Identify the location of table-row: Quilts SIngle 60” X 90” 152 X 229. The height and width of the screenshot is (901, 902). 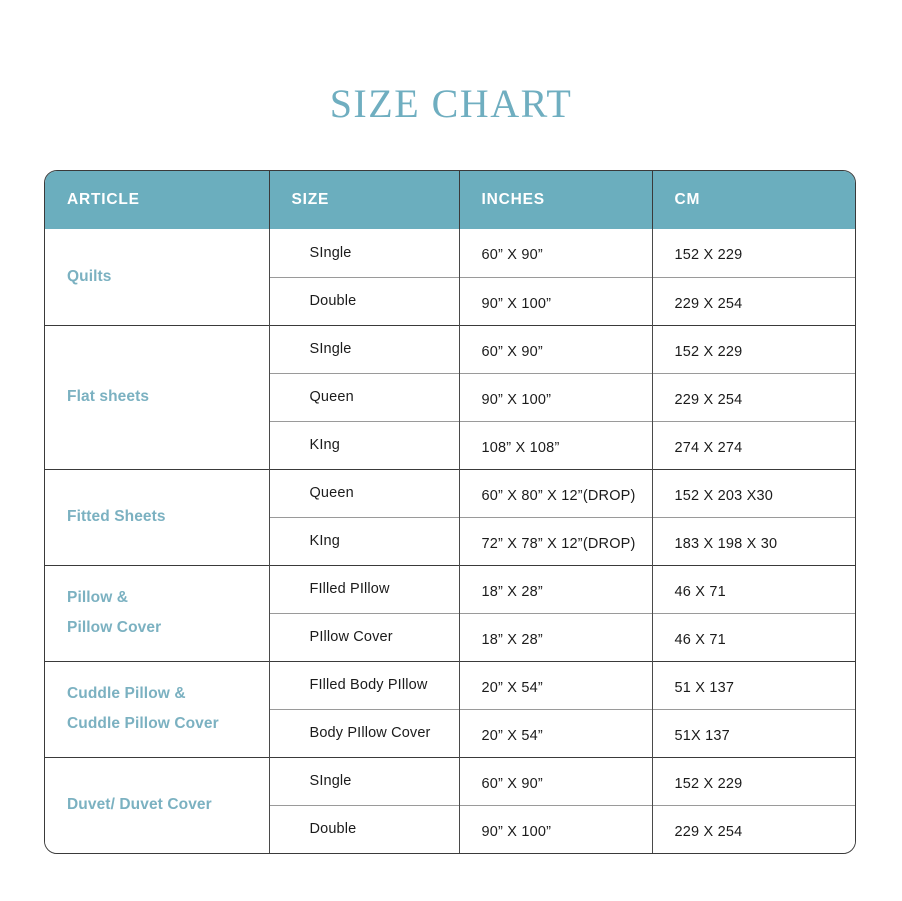
(450, 277).